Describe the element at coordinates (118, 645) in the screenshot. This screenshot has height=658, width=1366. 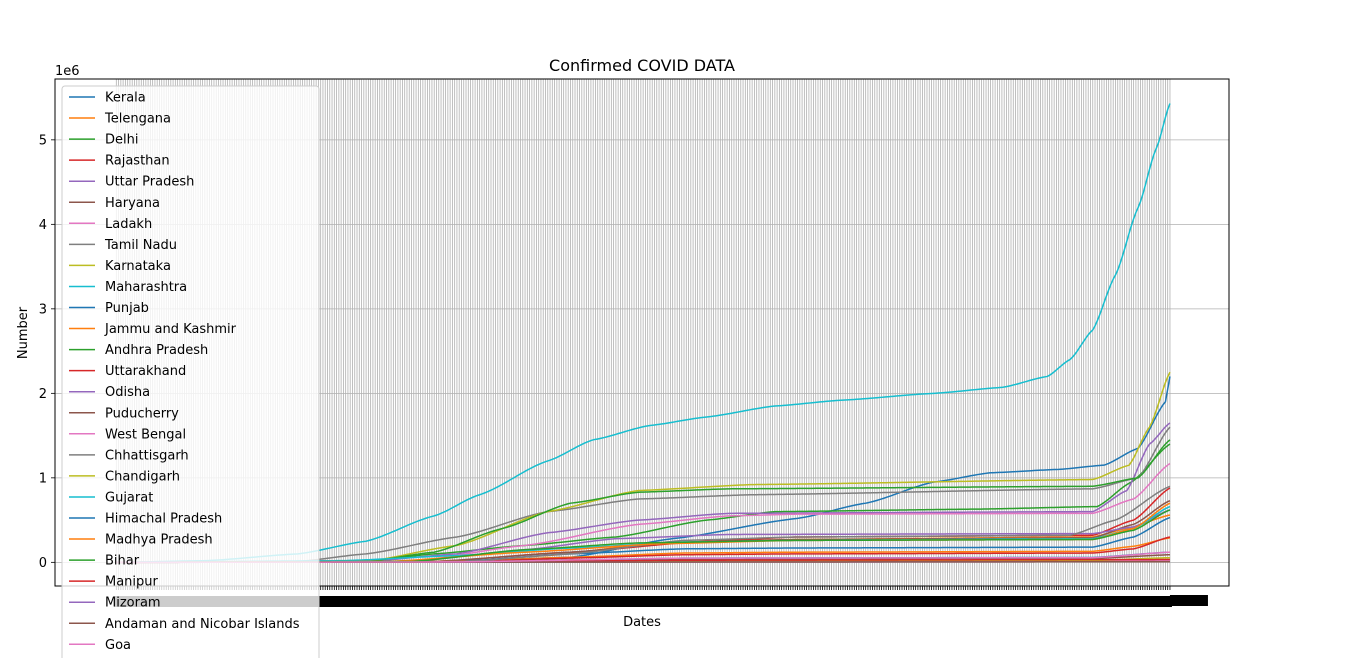
I see `legend-label-goa: Goa` at that location.